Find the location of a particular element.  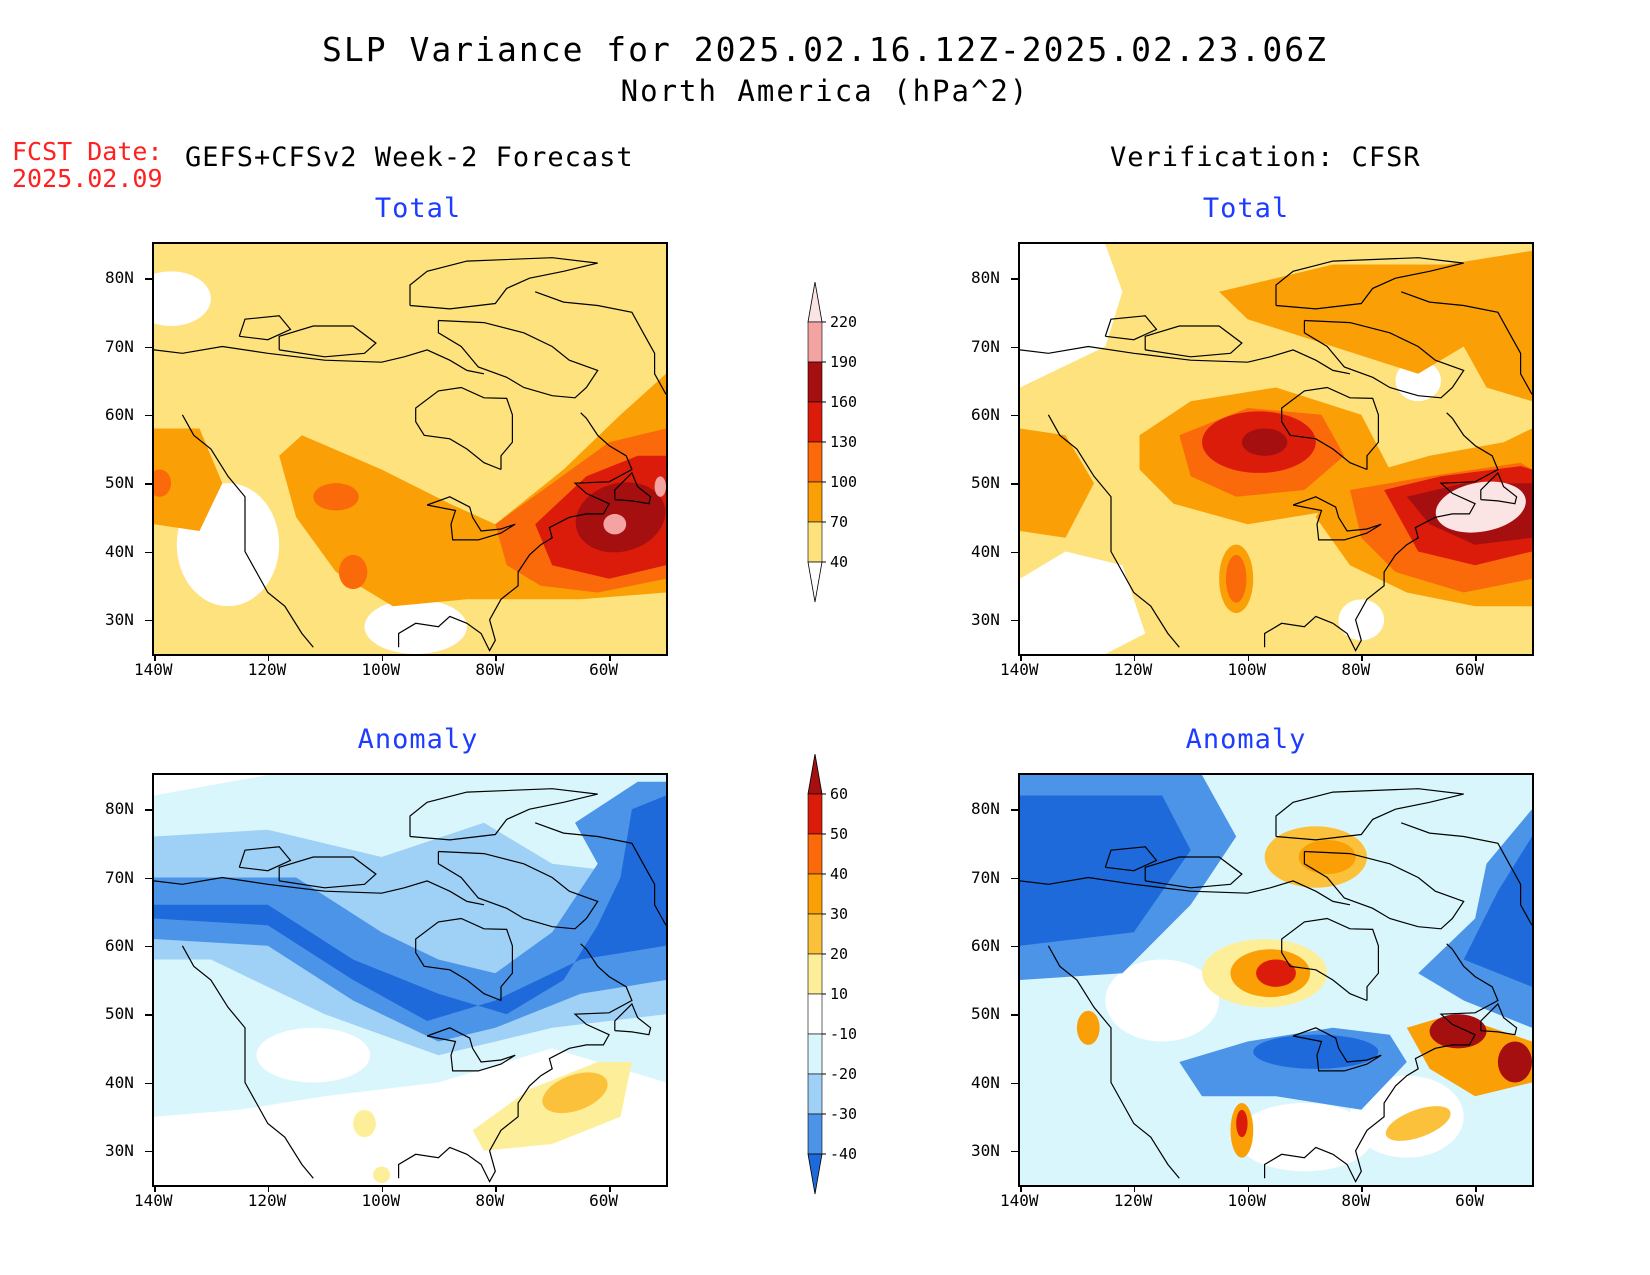

shading-minus30-minus40 is located at coordinates (410, 911).